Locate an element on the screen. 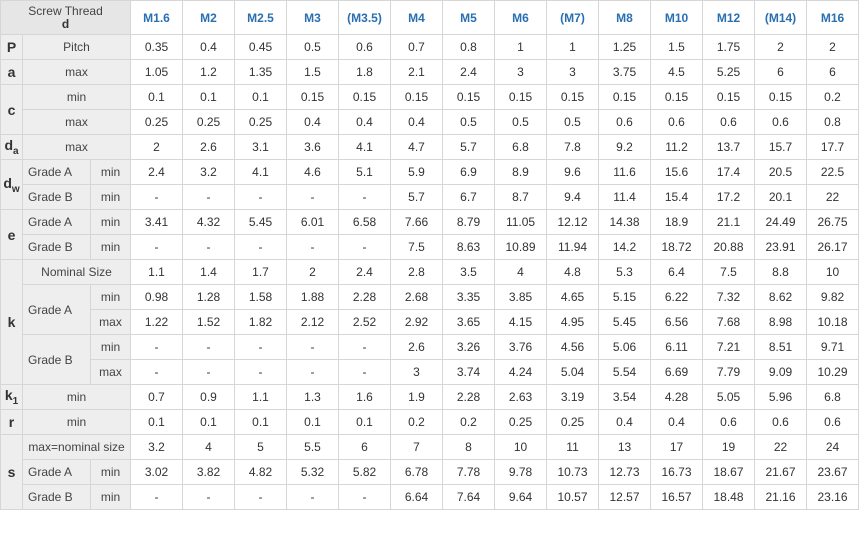 This screenshot has height=534, width=860. value-cell: 12.57 is located at coordinates (625, 497).